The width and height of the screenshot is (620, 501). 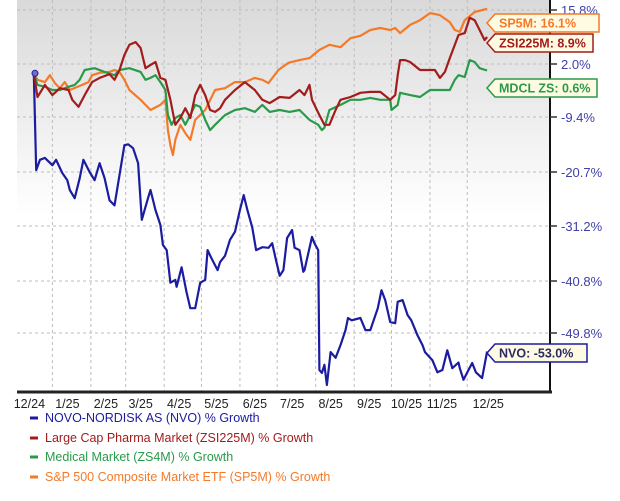 What do you see at coordinates (578, 117) in the screenshot?
I see `y-tick-label: -9.4%` at bounding box center [578, 117].